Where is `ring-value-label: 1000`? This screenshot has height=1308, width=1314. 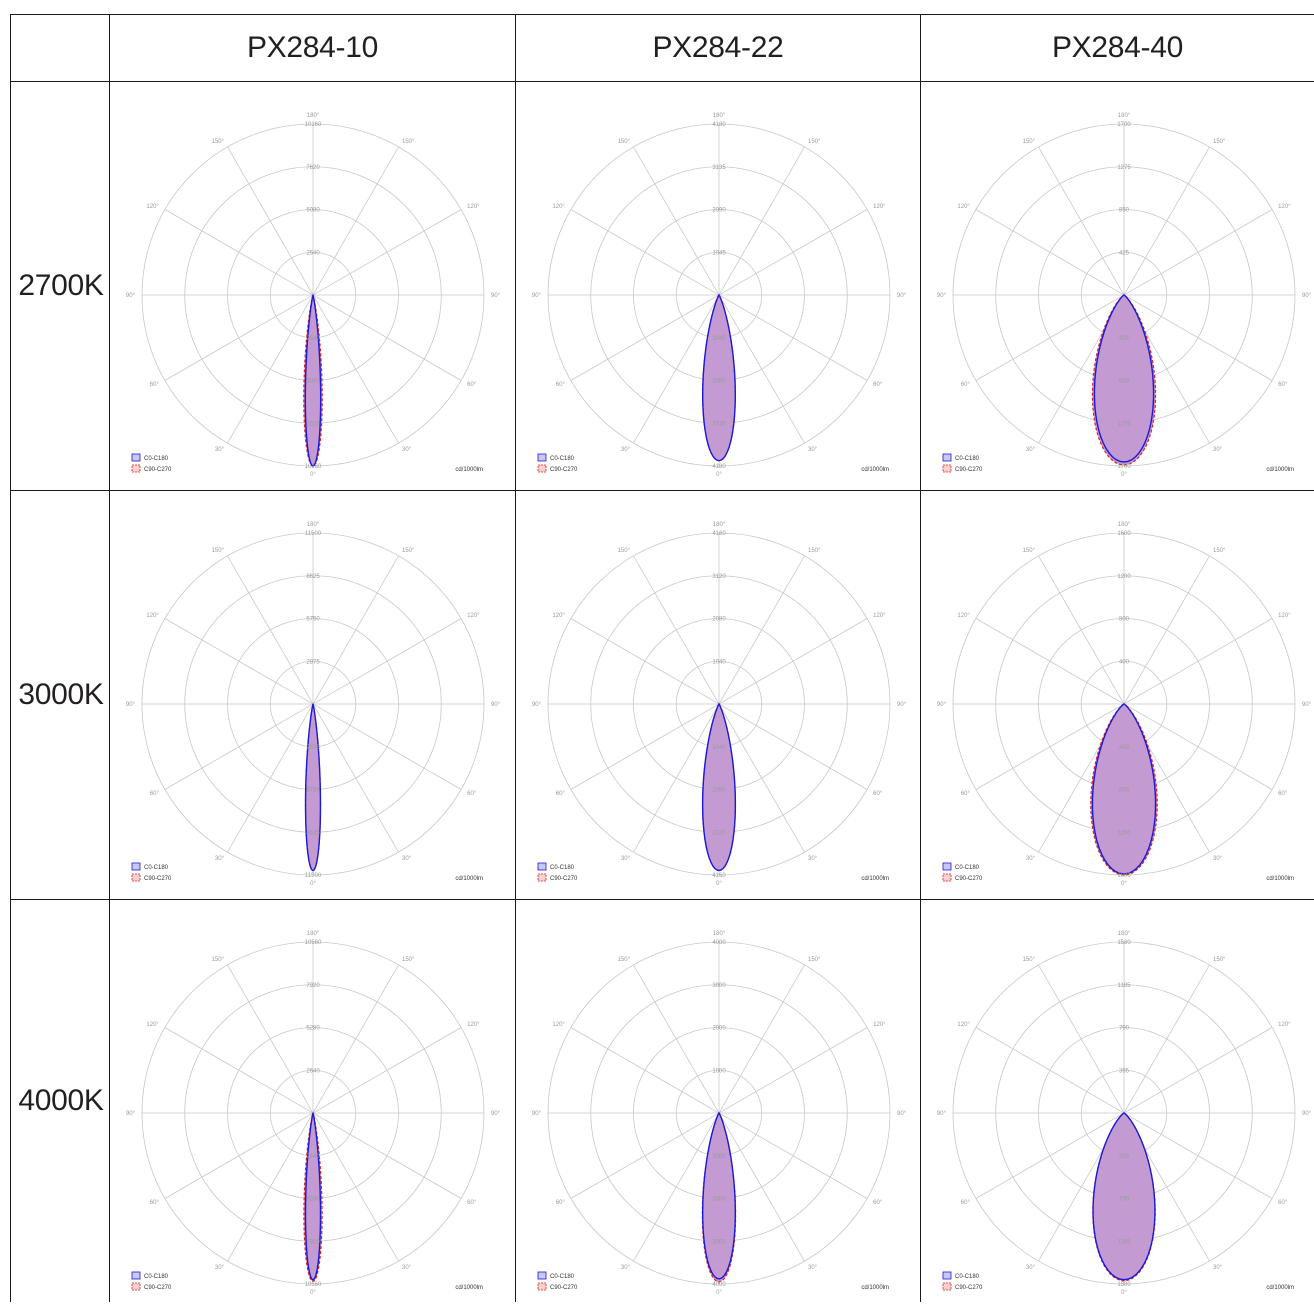
ring-value-label: 1000 is located at coordinates (719, 1157).